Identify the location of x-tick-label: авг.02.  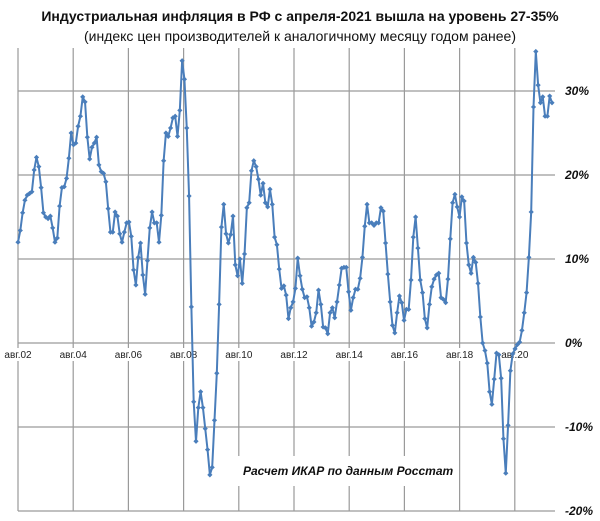
(18, 355).